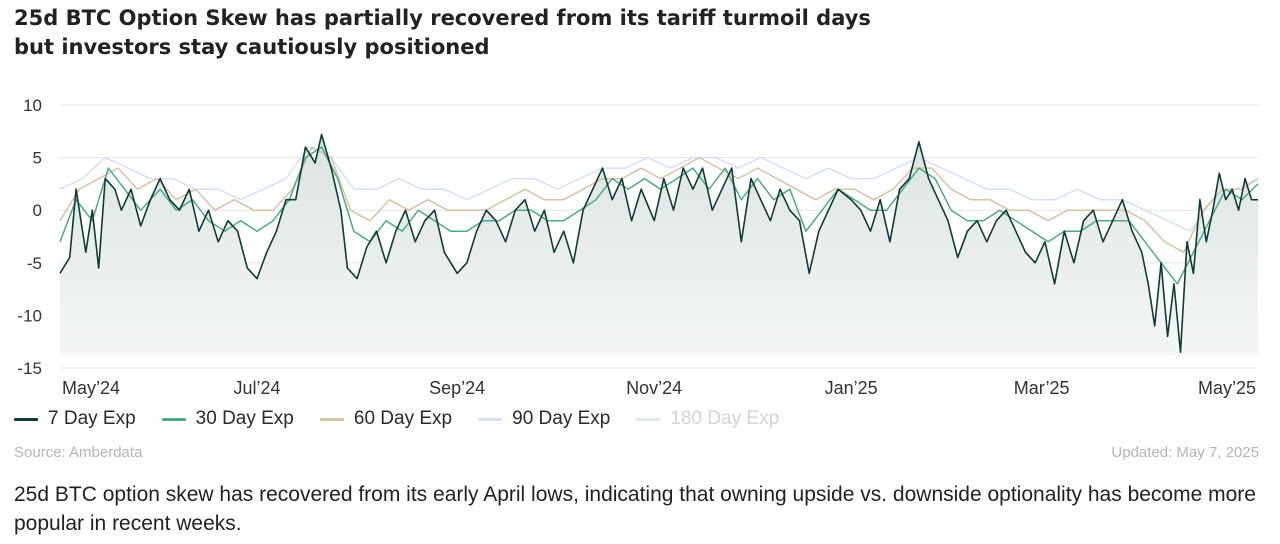  Describe the element at coordinates (91, 388) in the screenshot. I see `x-tick-label: May’24` at that location.